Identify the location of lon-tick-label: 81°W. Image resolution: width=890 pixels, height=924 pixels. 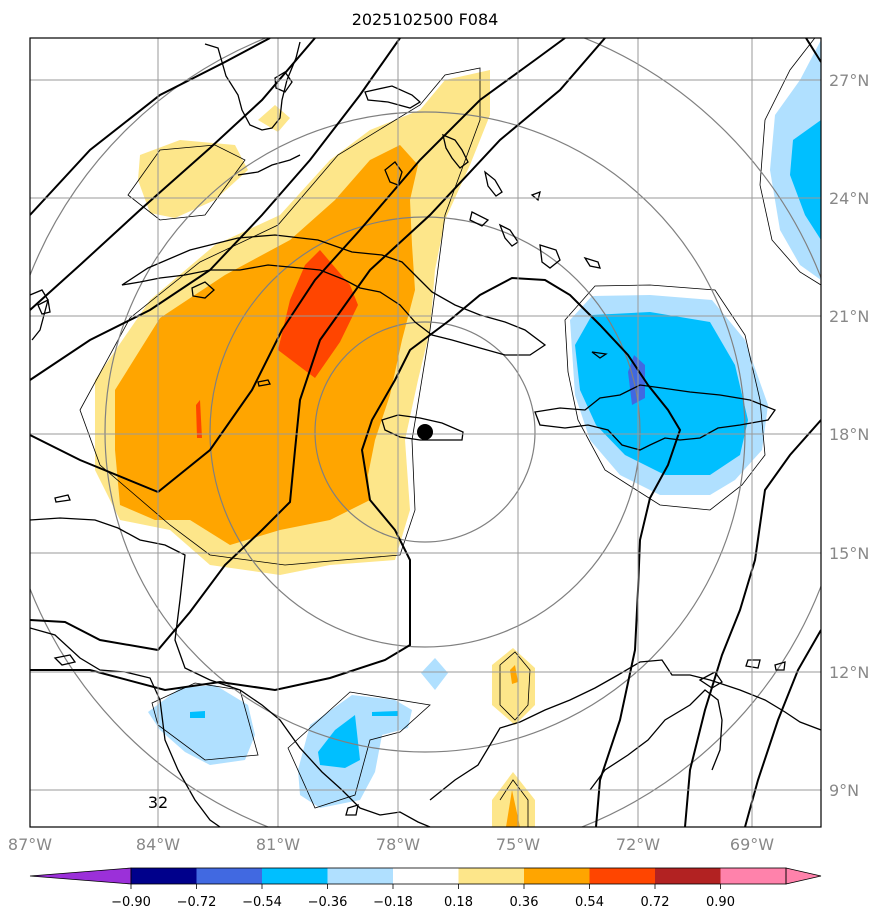
(278, 844).